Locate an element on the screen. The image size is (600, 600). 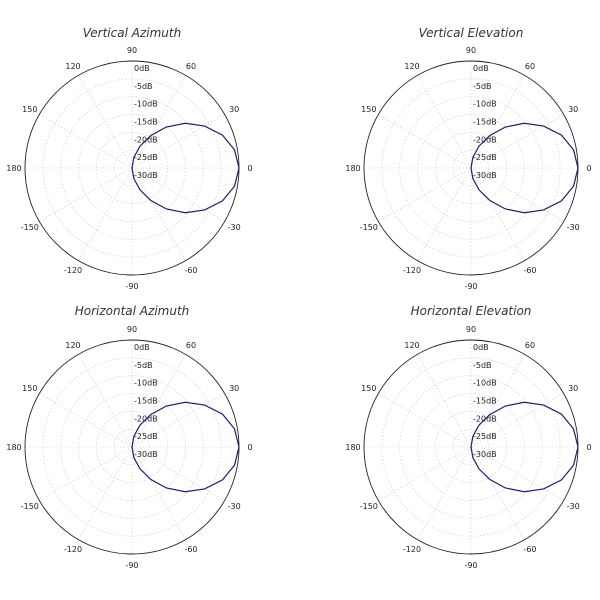
chart-title: Horizontal Azimuth is located at coordinates (132, 311).